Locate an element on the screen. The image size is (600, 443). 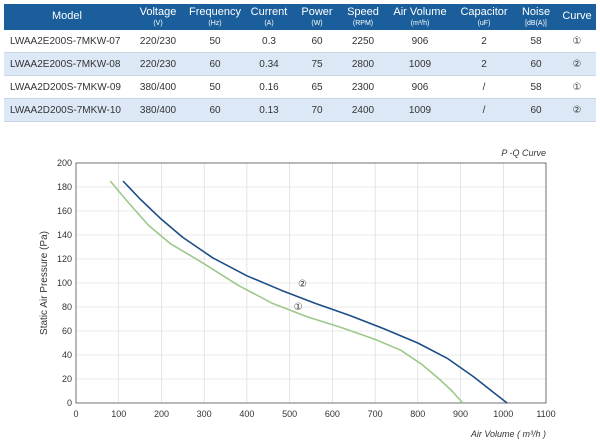
column-unit: (W) is located at coordinates (317, 23).